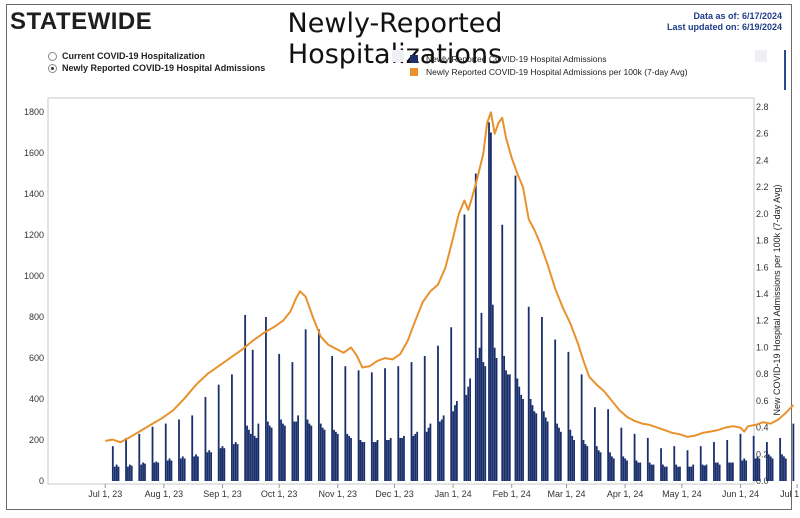 This screenshot has height=518, width=800. I want to click on y-tick-label: 1800, so click(34, 112).